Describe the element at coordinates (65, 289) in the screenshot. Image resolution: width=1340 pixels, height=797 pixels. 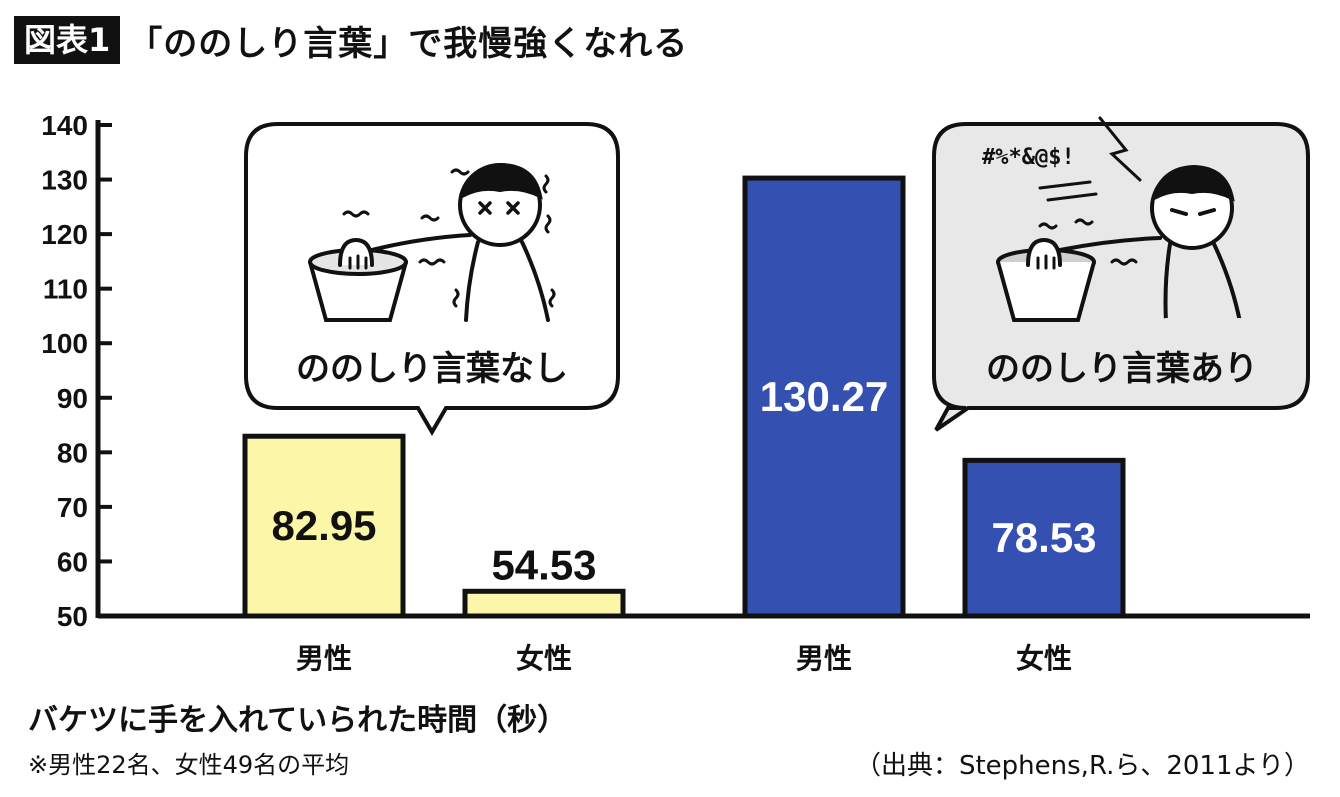
I see `y-tick-label: 110` at that location.